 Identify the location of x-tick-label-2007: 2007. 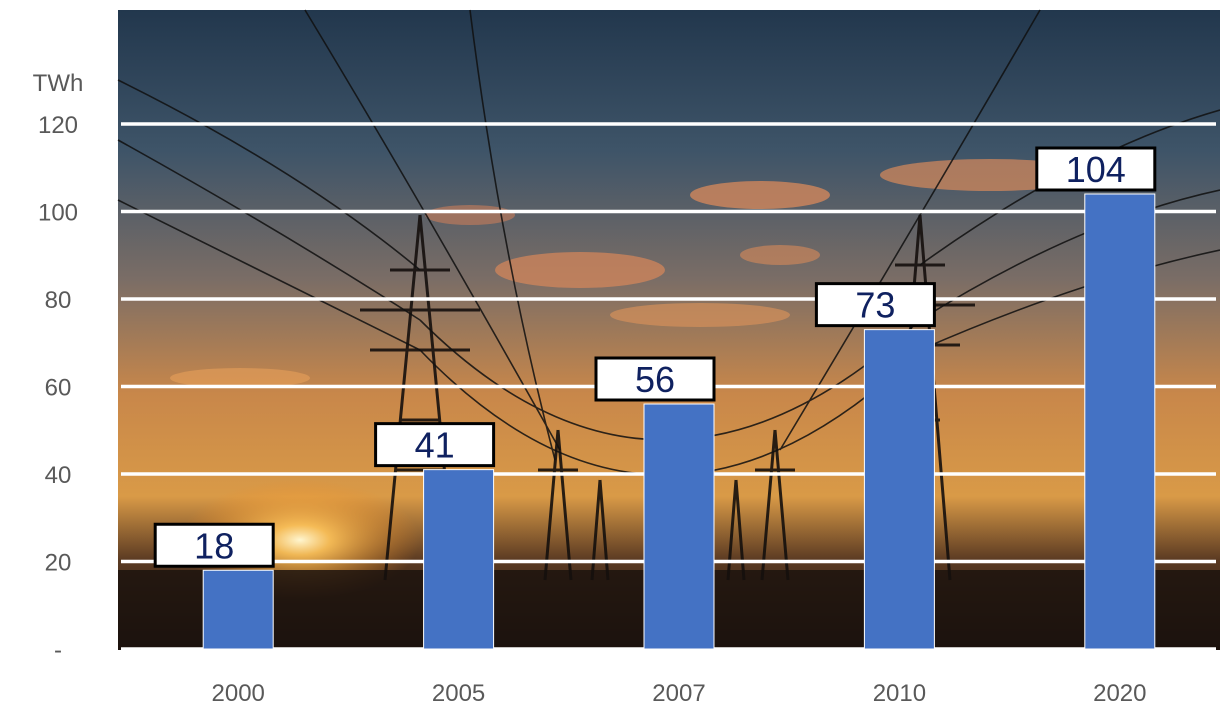
(678, 693).